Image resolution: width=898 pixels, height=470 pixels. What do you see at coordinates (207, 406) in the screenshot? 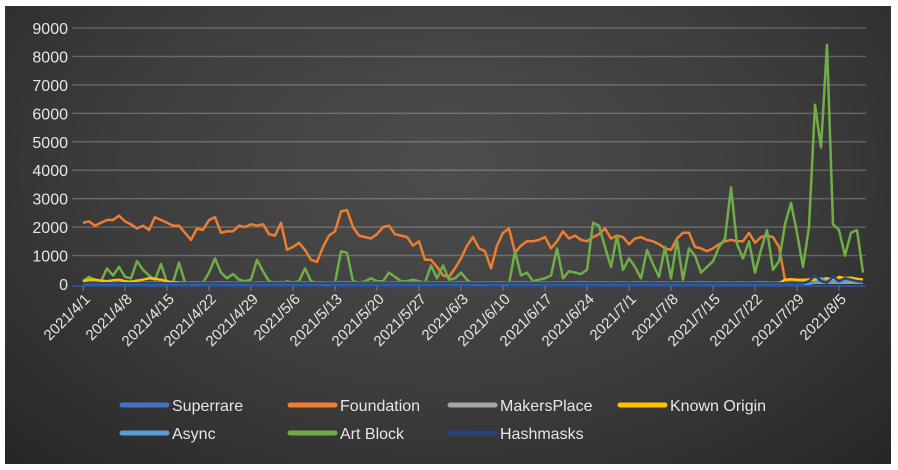
I see `legend-label: Superrare` at bounding box center [207, 406].